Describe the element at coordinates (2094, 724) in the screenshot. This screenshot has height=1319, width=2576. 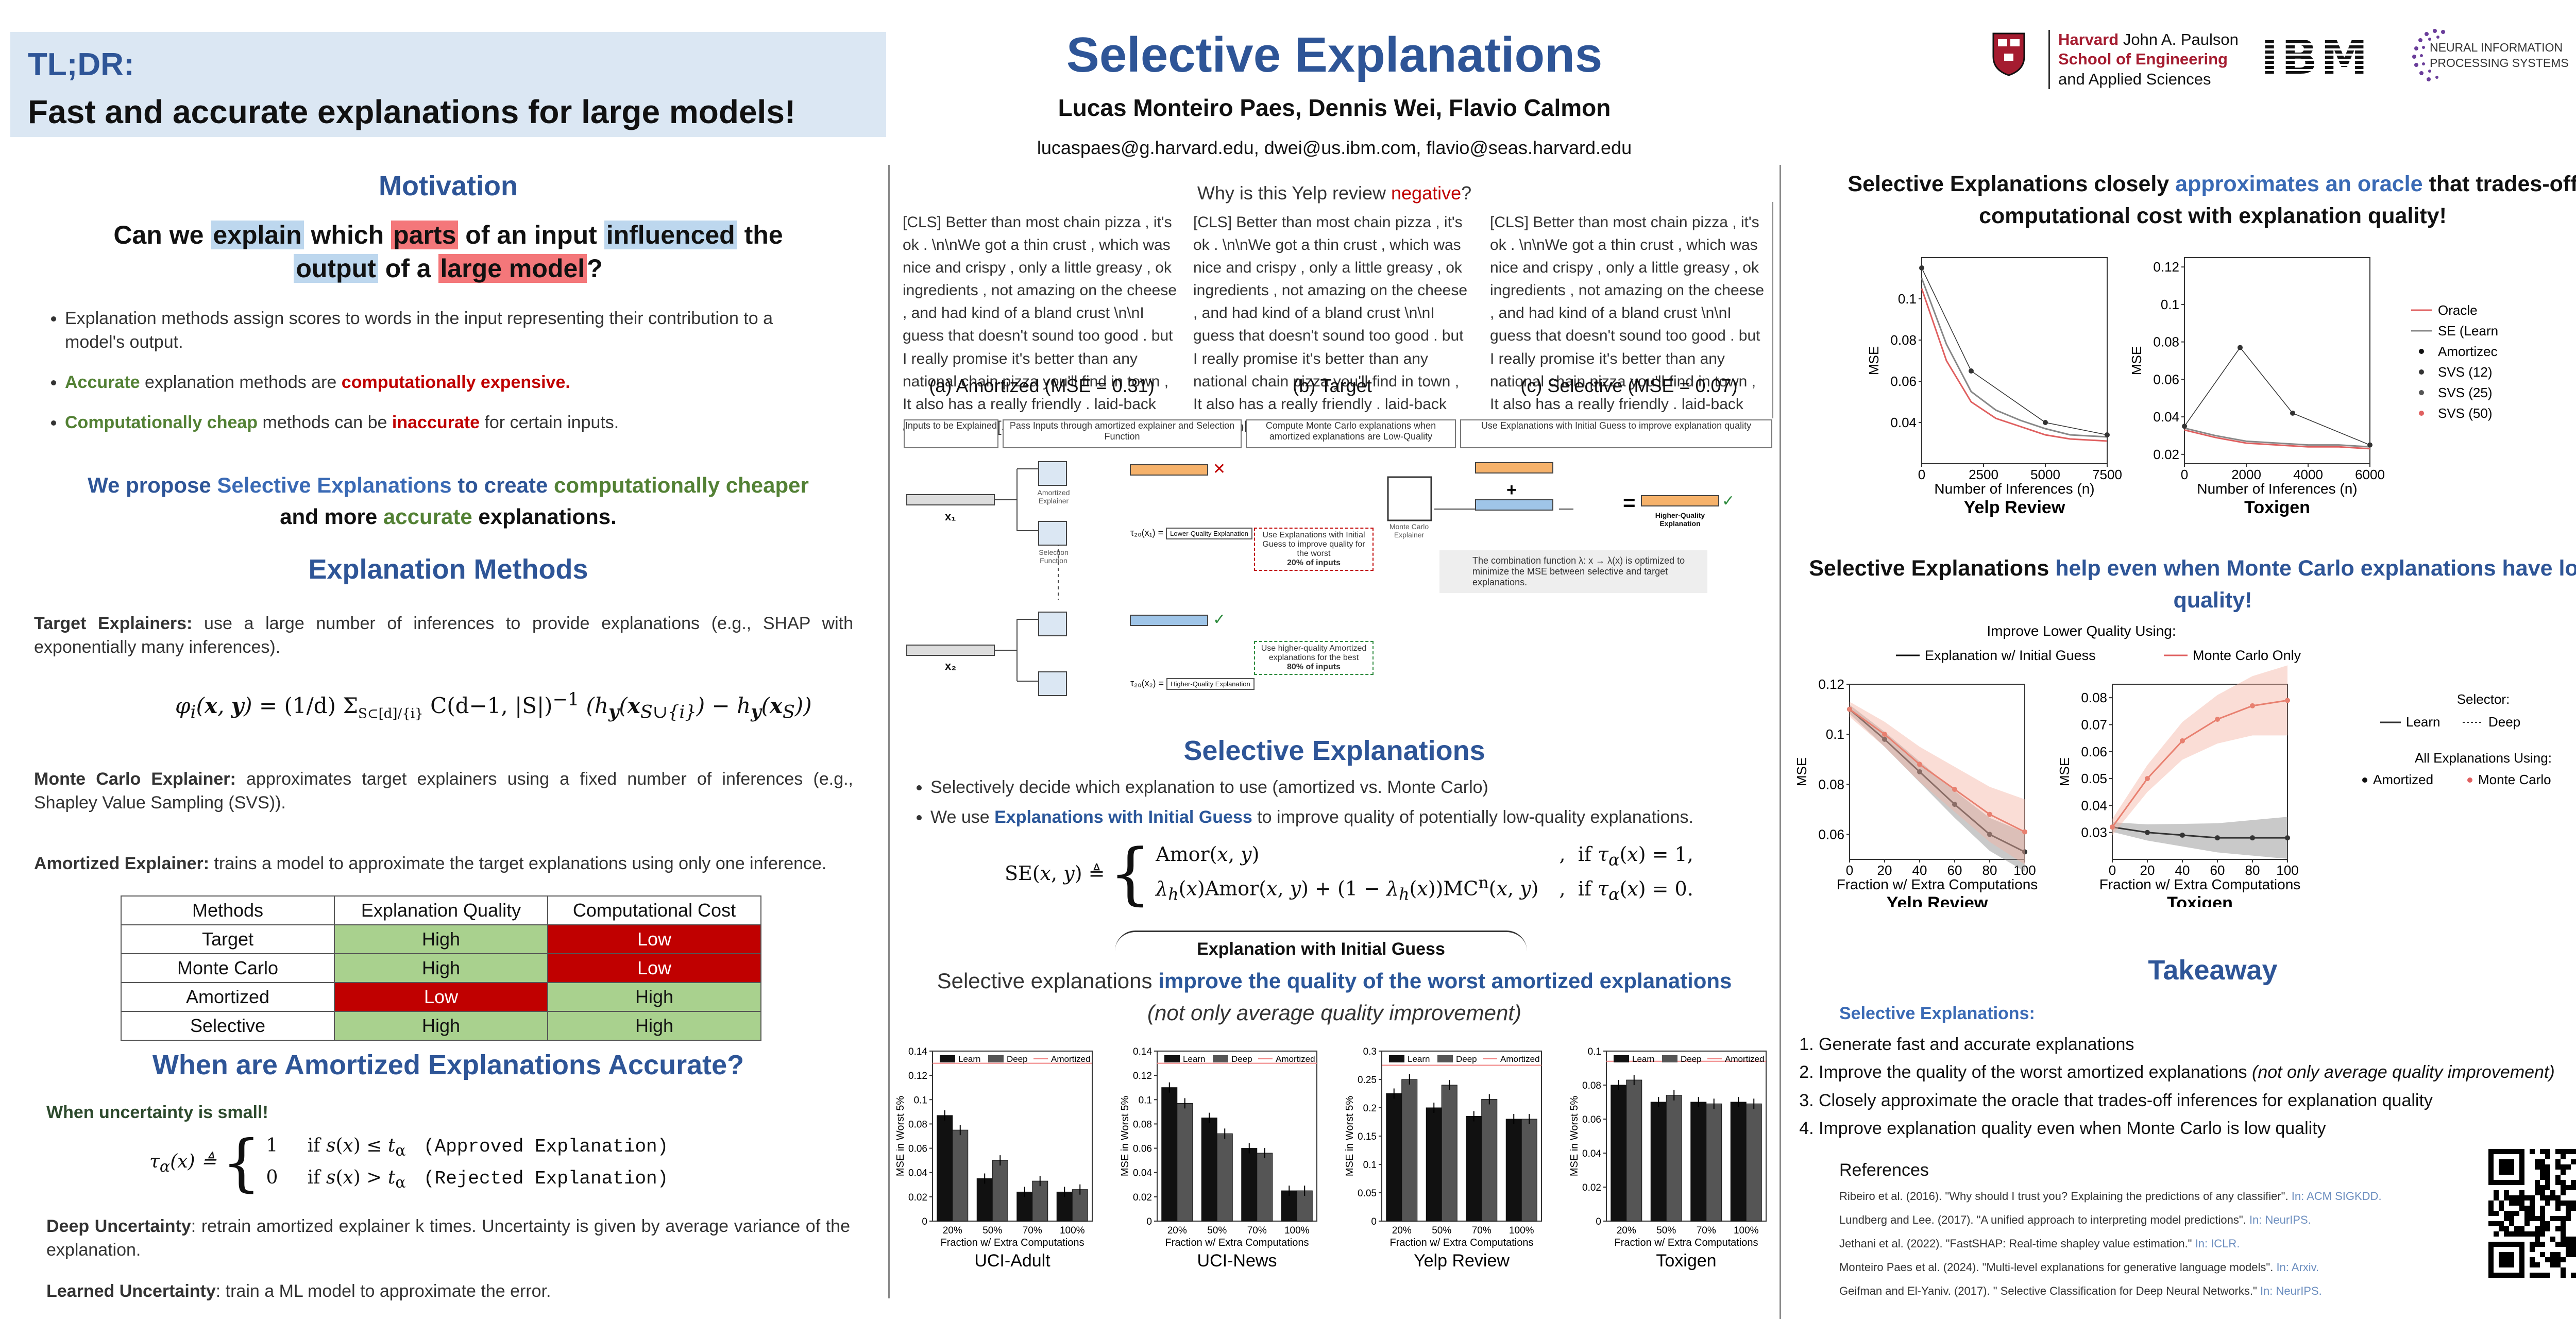
I see `y-tick-label: 0.07` at that location.